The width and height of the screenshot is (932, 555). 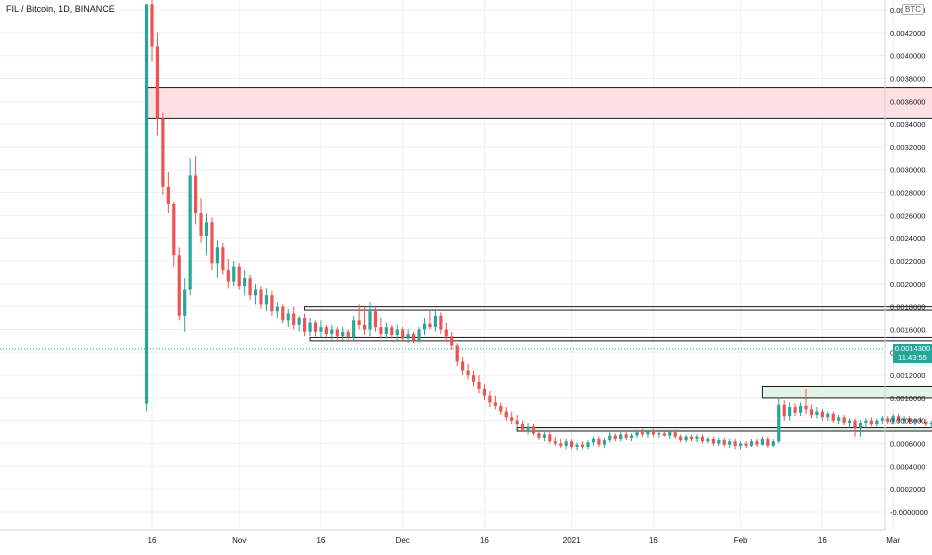 What do you see at coordinates (907, 421) in the screenshot?
I see `y-tick-label: 0.0008000` at bounding box center [907, 421].